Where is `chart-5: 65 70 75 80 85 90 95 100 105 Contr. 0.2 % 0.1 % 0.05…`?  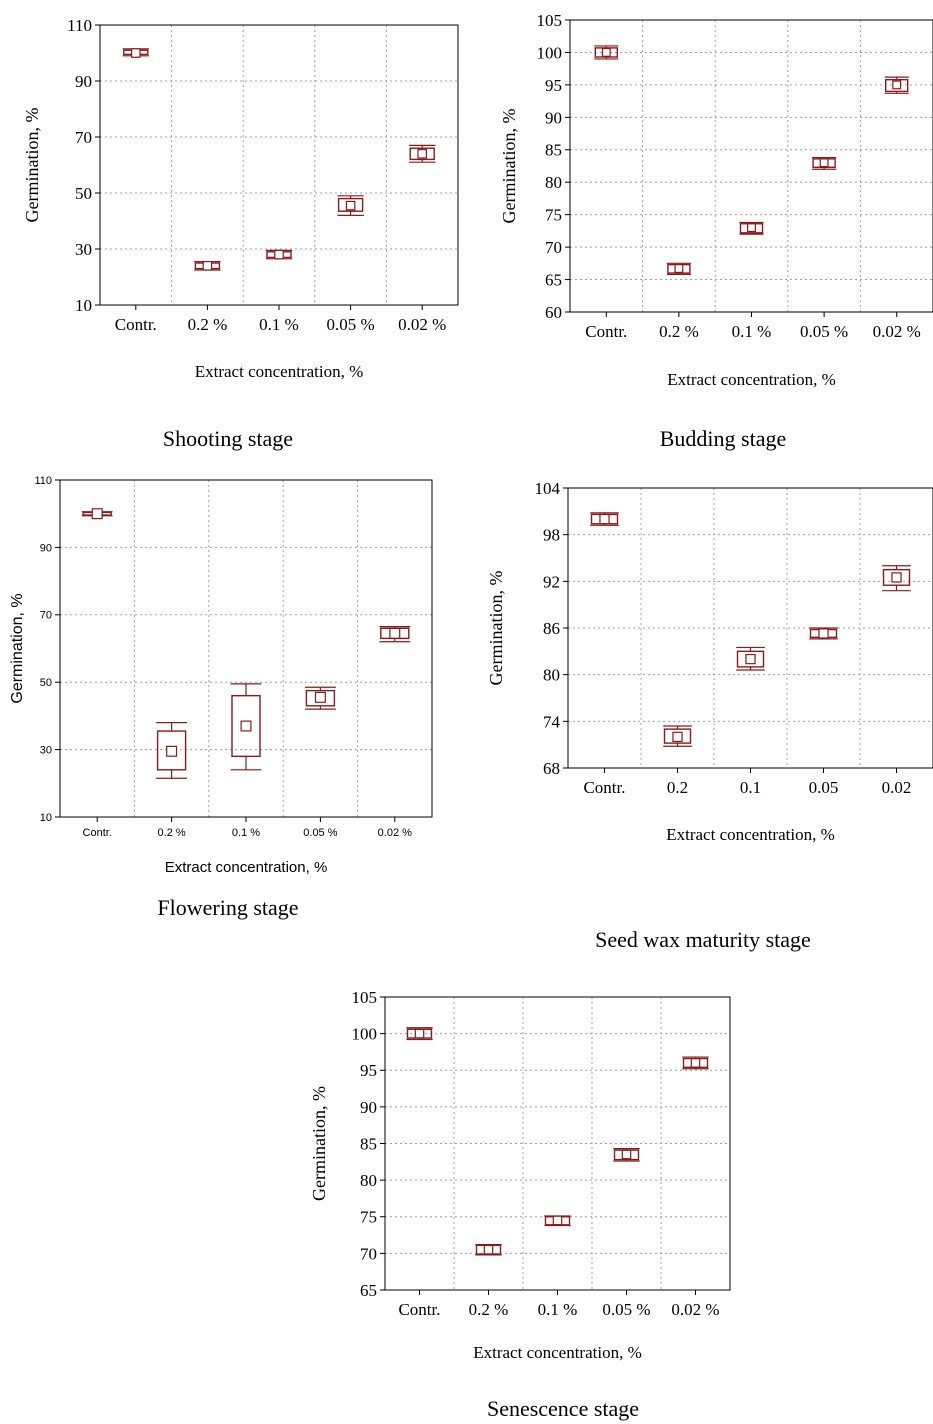 chart-5: 65 70 75 80 85 90 95 100 105 Contr. 0.2 % 0.1 % 0.05… is located at coordinates (520, 1204).